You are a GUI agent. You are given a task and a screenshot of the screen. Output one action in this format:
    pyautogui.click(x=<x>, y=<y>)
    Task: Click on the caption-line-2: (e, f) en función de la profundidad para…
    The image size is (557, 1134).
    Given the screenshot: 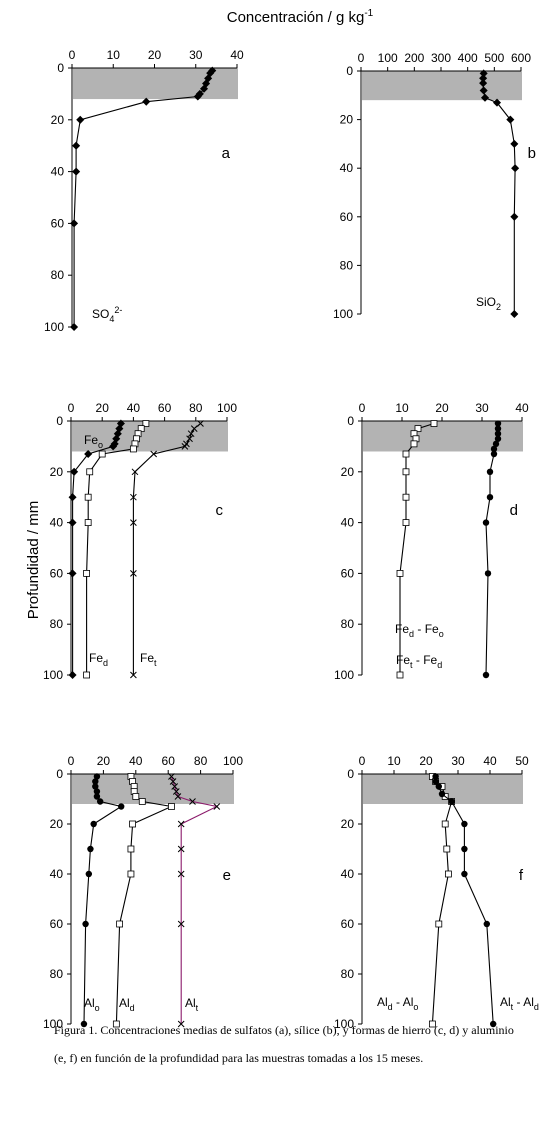 What is the action you would take?
    pyautogui.click(x=239, y=1058)
    